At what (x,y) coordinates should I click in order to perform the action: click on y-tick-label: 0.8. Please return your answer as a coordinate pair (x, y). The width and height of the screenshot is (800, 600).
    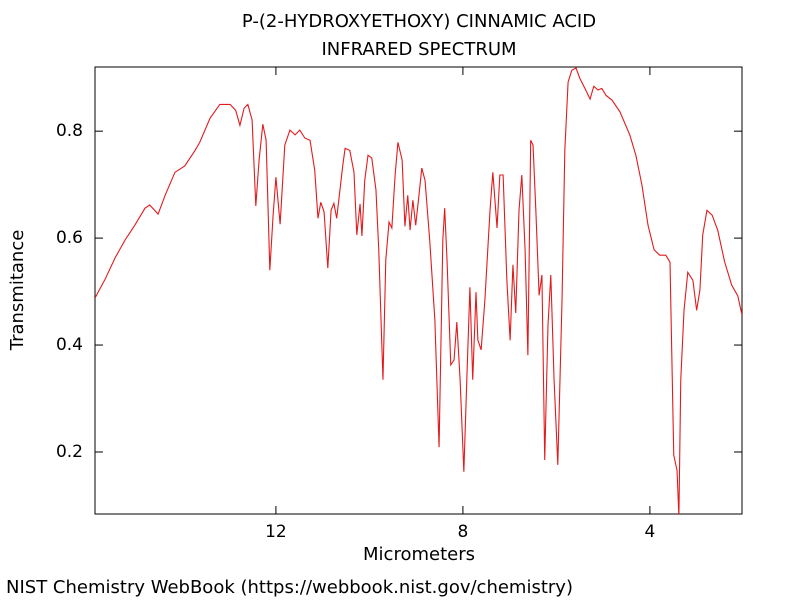
    Looking at the image, I should click on (69, 131).